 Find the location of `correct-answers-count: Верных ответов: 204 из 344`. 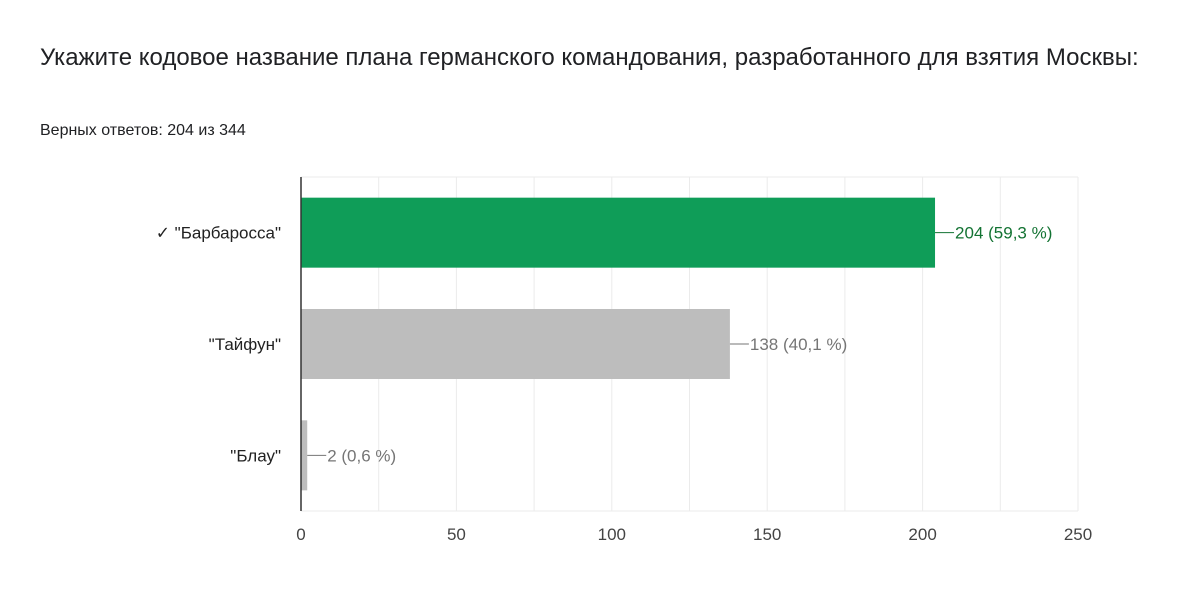

correct-answers-count: Верных ответов: 204 из 344 is located at coordinates (143, 130).